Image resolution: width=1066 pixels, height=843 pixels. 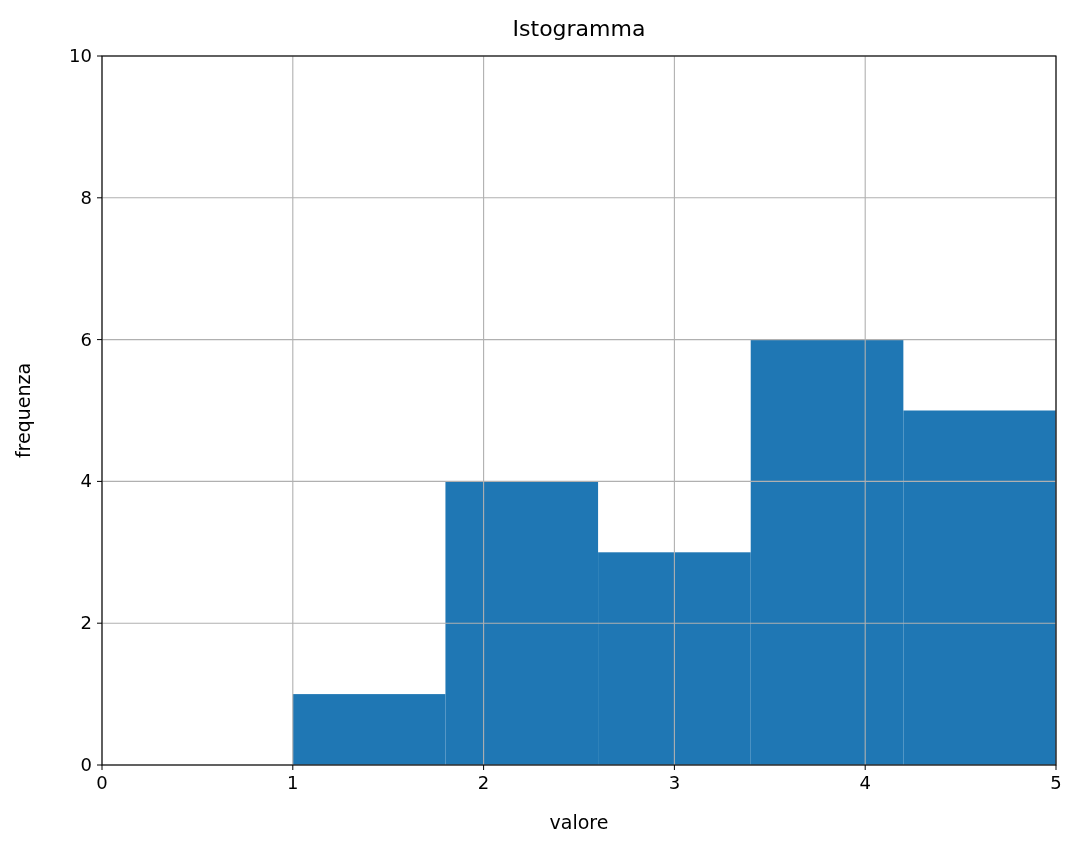 I want to click on x-tick-label: 0, so click(x=102, y=782).